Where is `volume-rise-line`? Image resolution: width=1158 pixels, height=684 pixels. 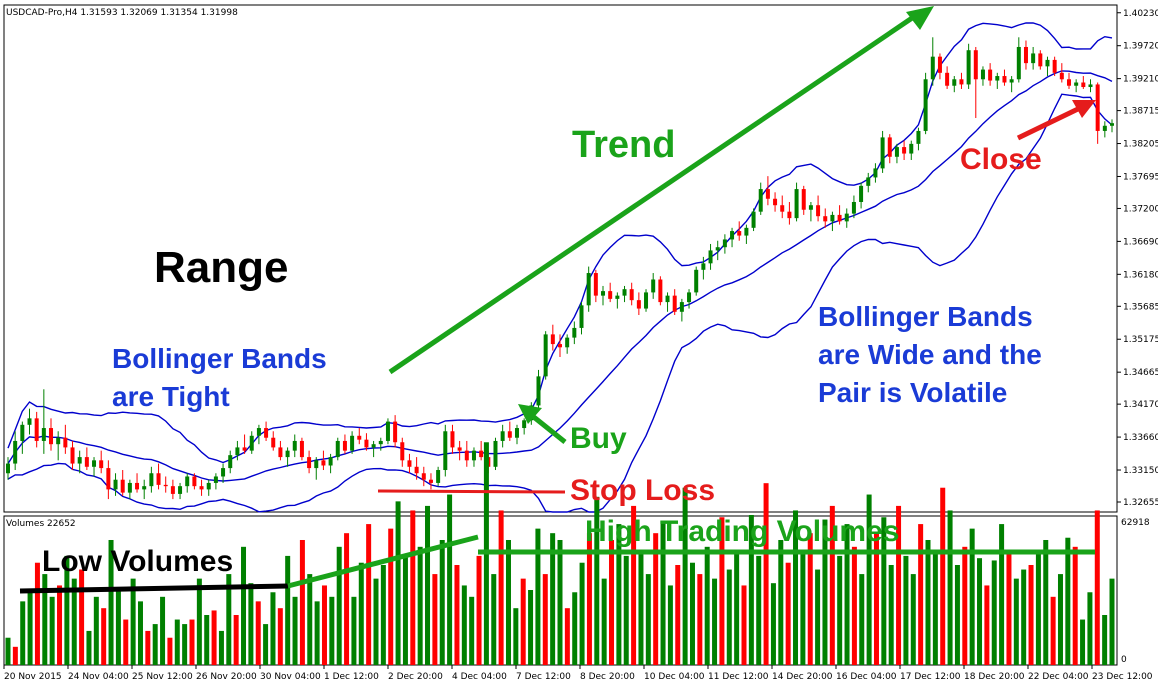
volume-rise-line is located at coordinates (383, 561).